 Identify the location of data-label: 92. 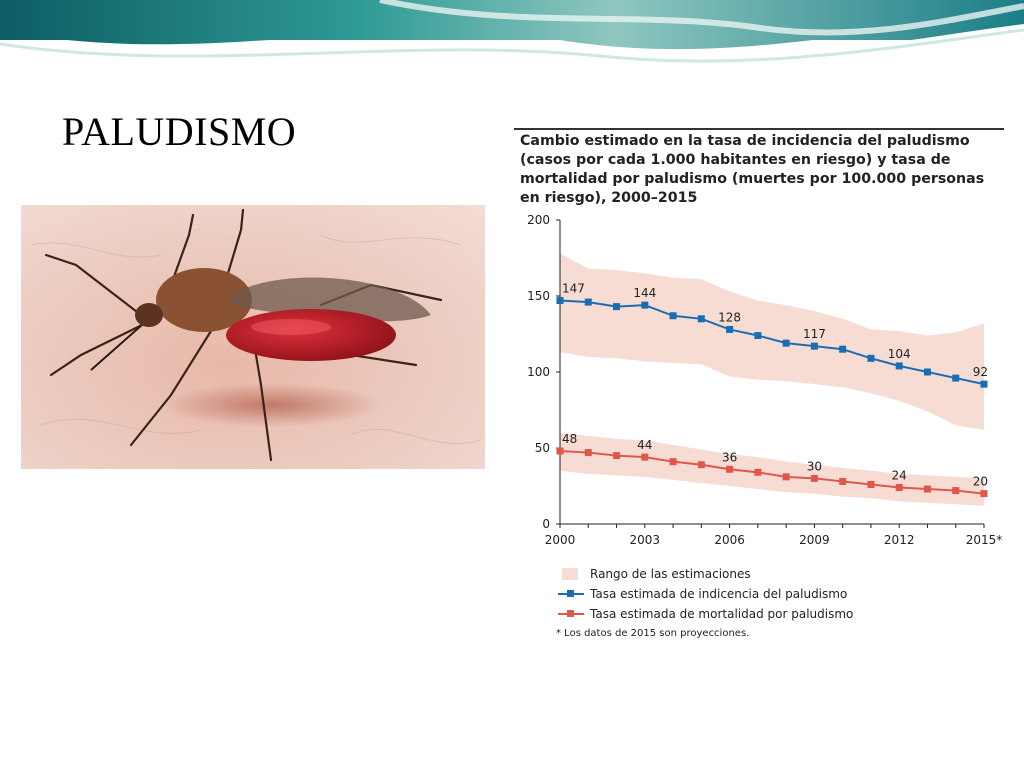
(980, 372).